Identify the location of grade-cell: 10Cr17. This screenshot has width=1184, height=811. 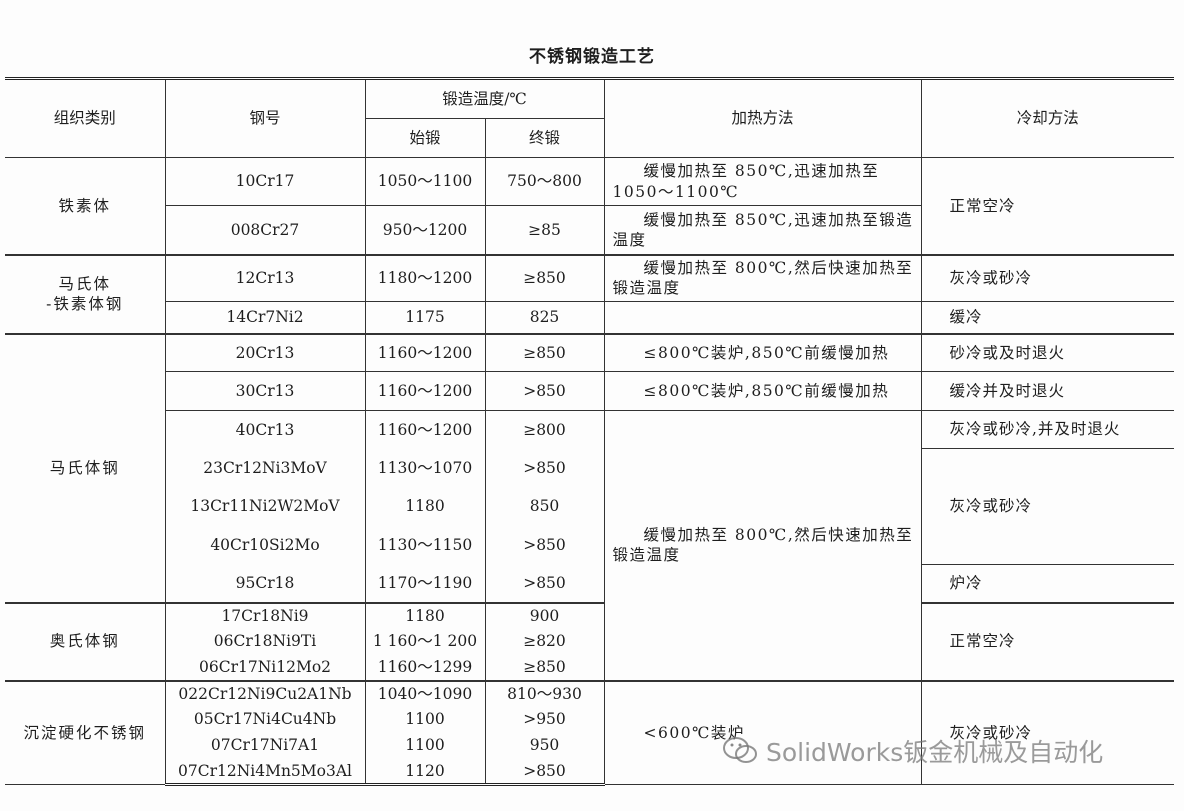
(265, 181).